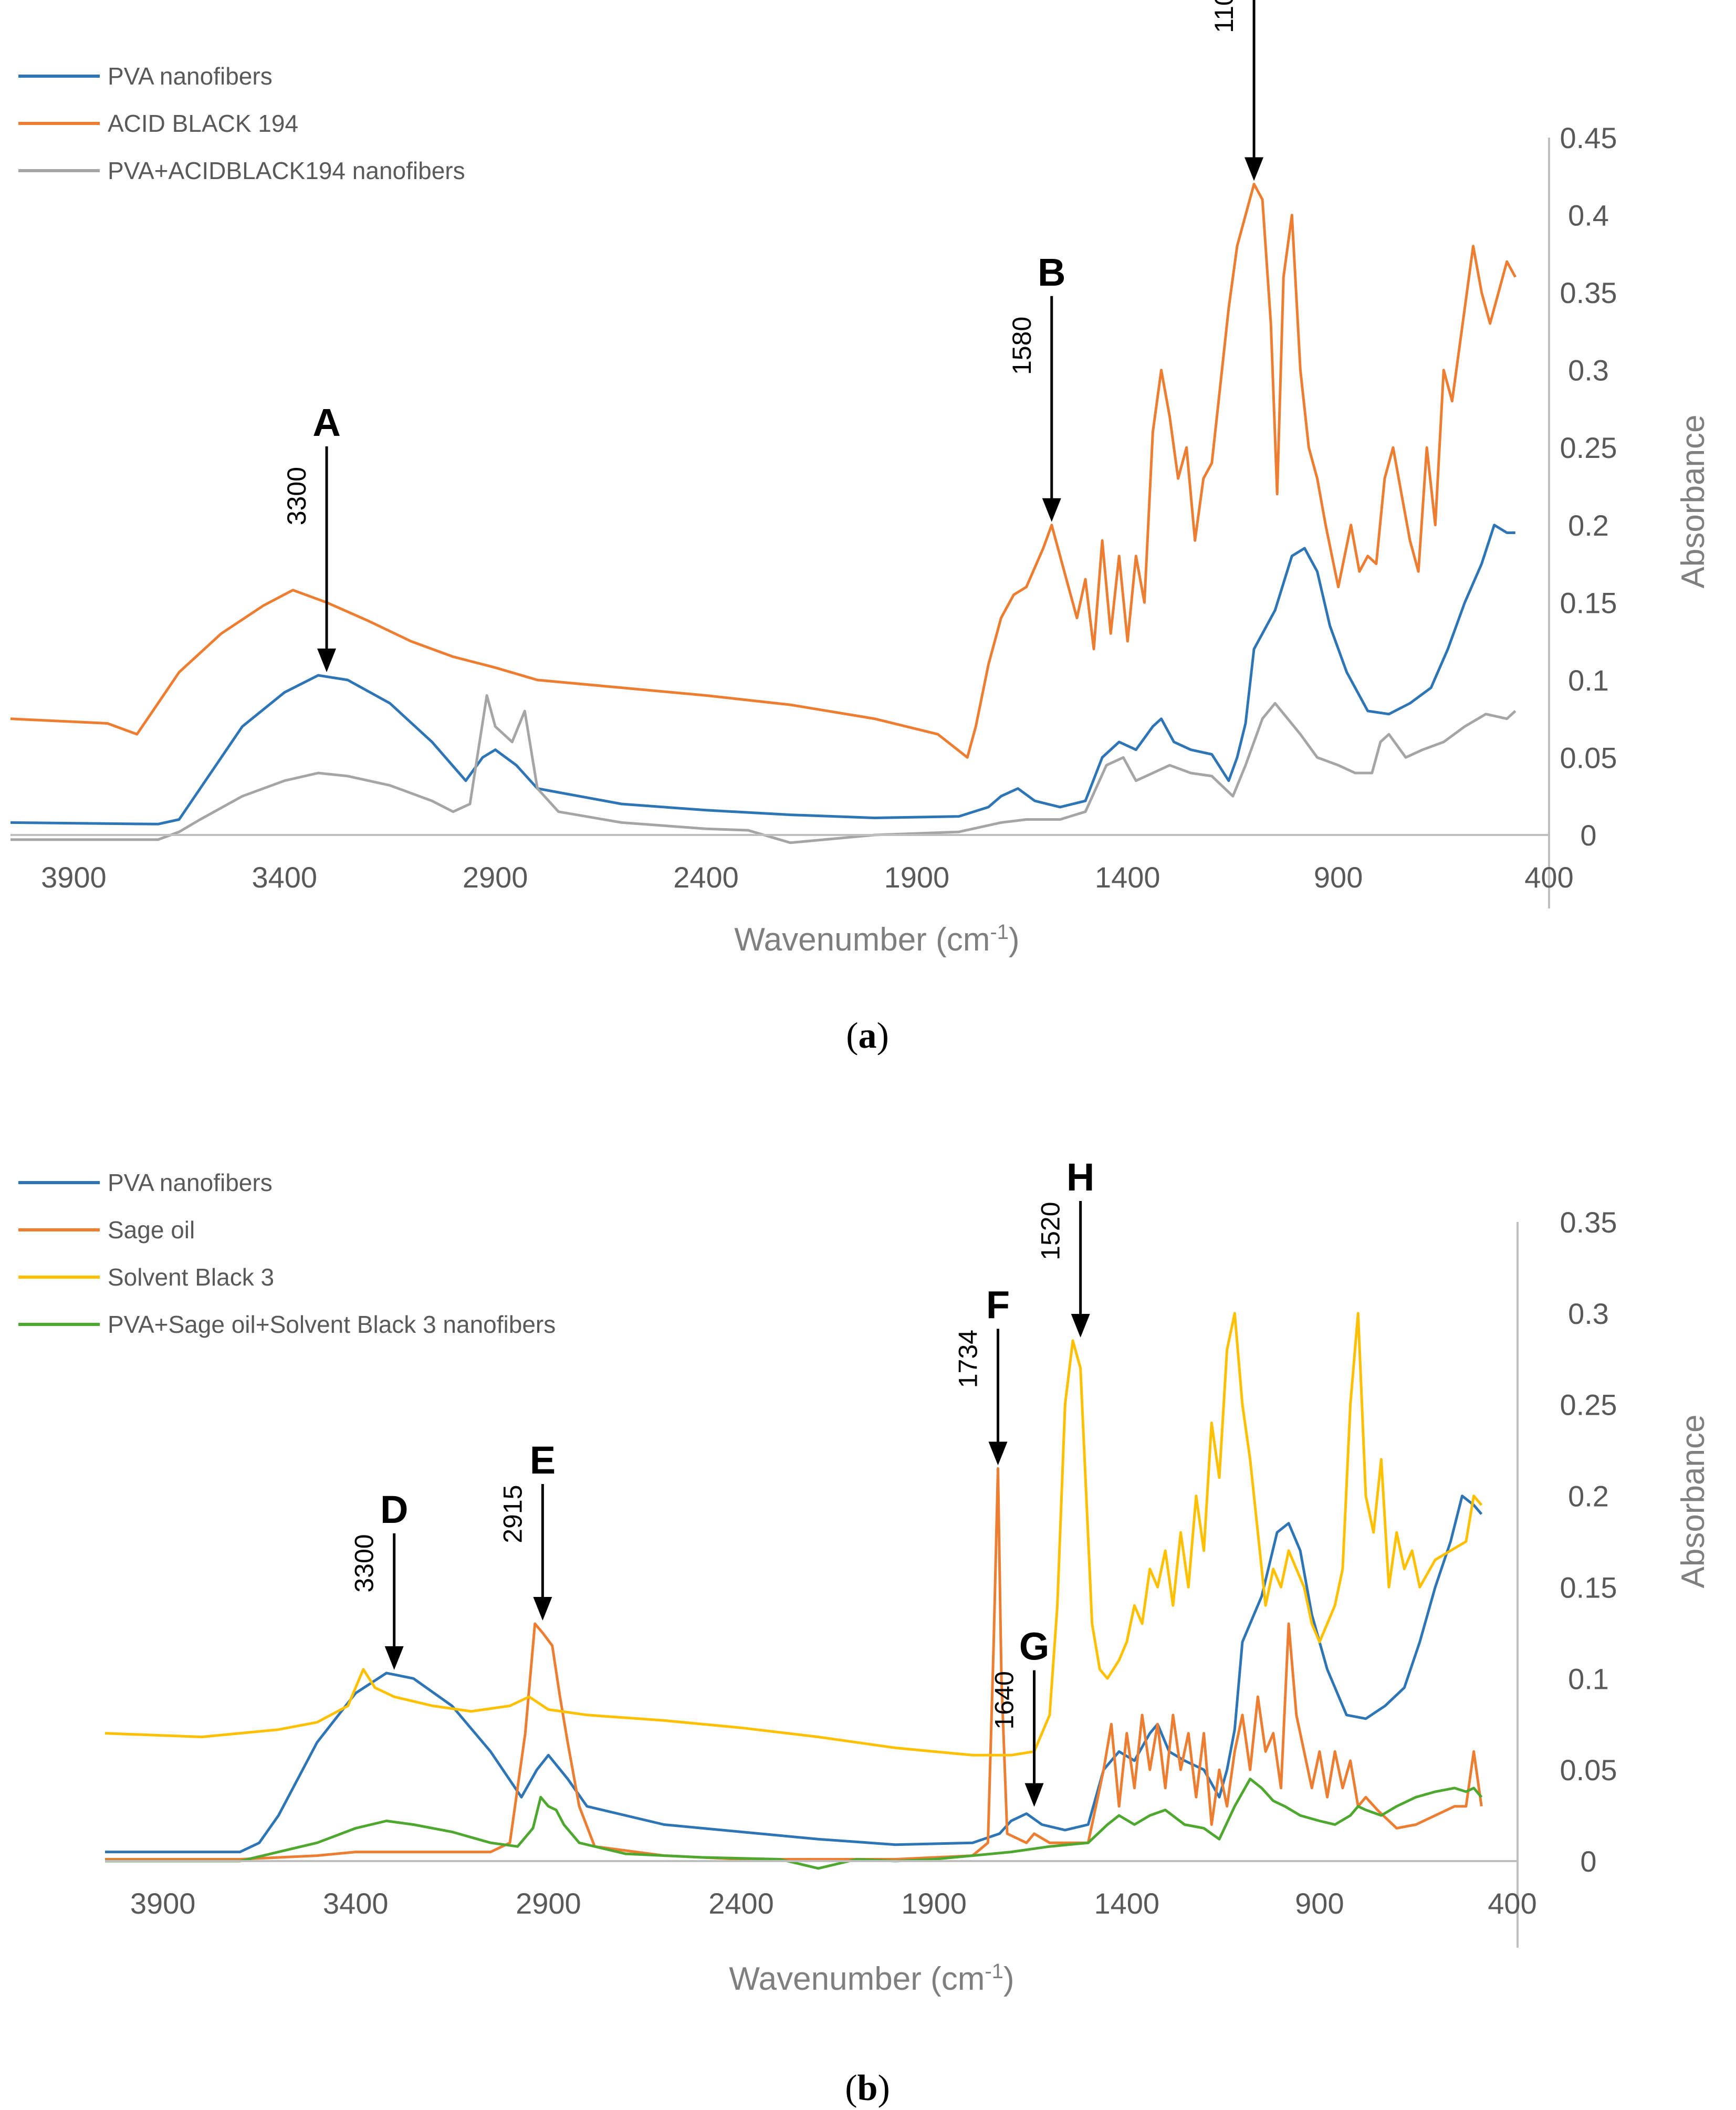 This screenshot has height=2110, width=1736. Describe the element at coordinates (1693, 502) in the screenshot. I see `chart-a-y-axis-label: Absorbance` at that location.